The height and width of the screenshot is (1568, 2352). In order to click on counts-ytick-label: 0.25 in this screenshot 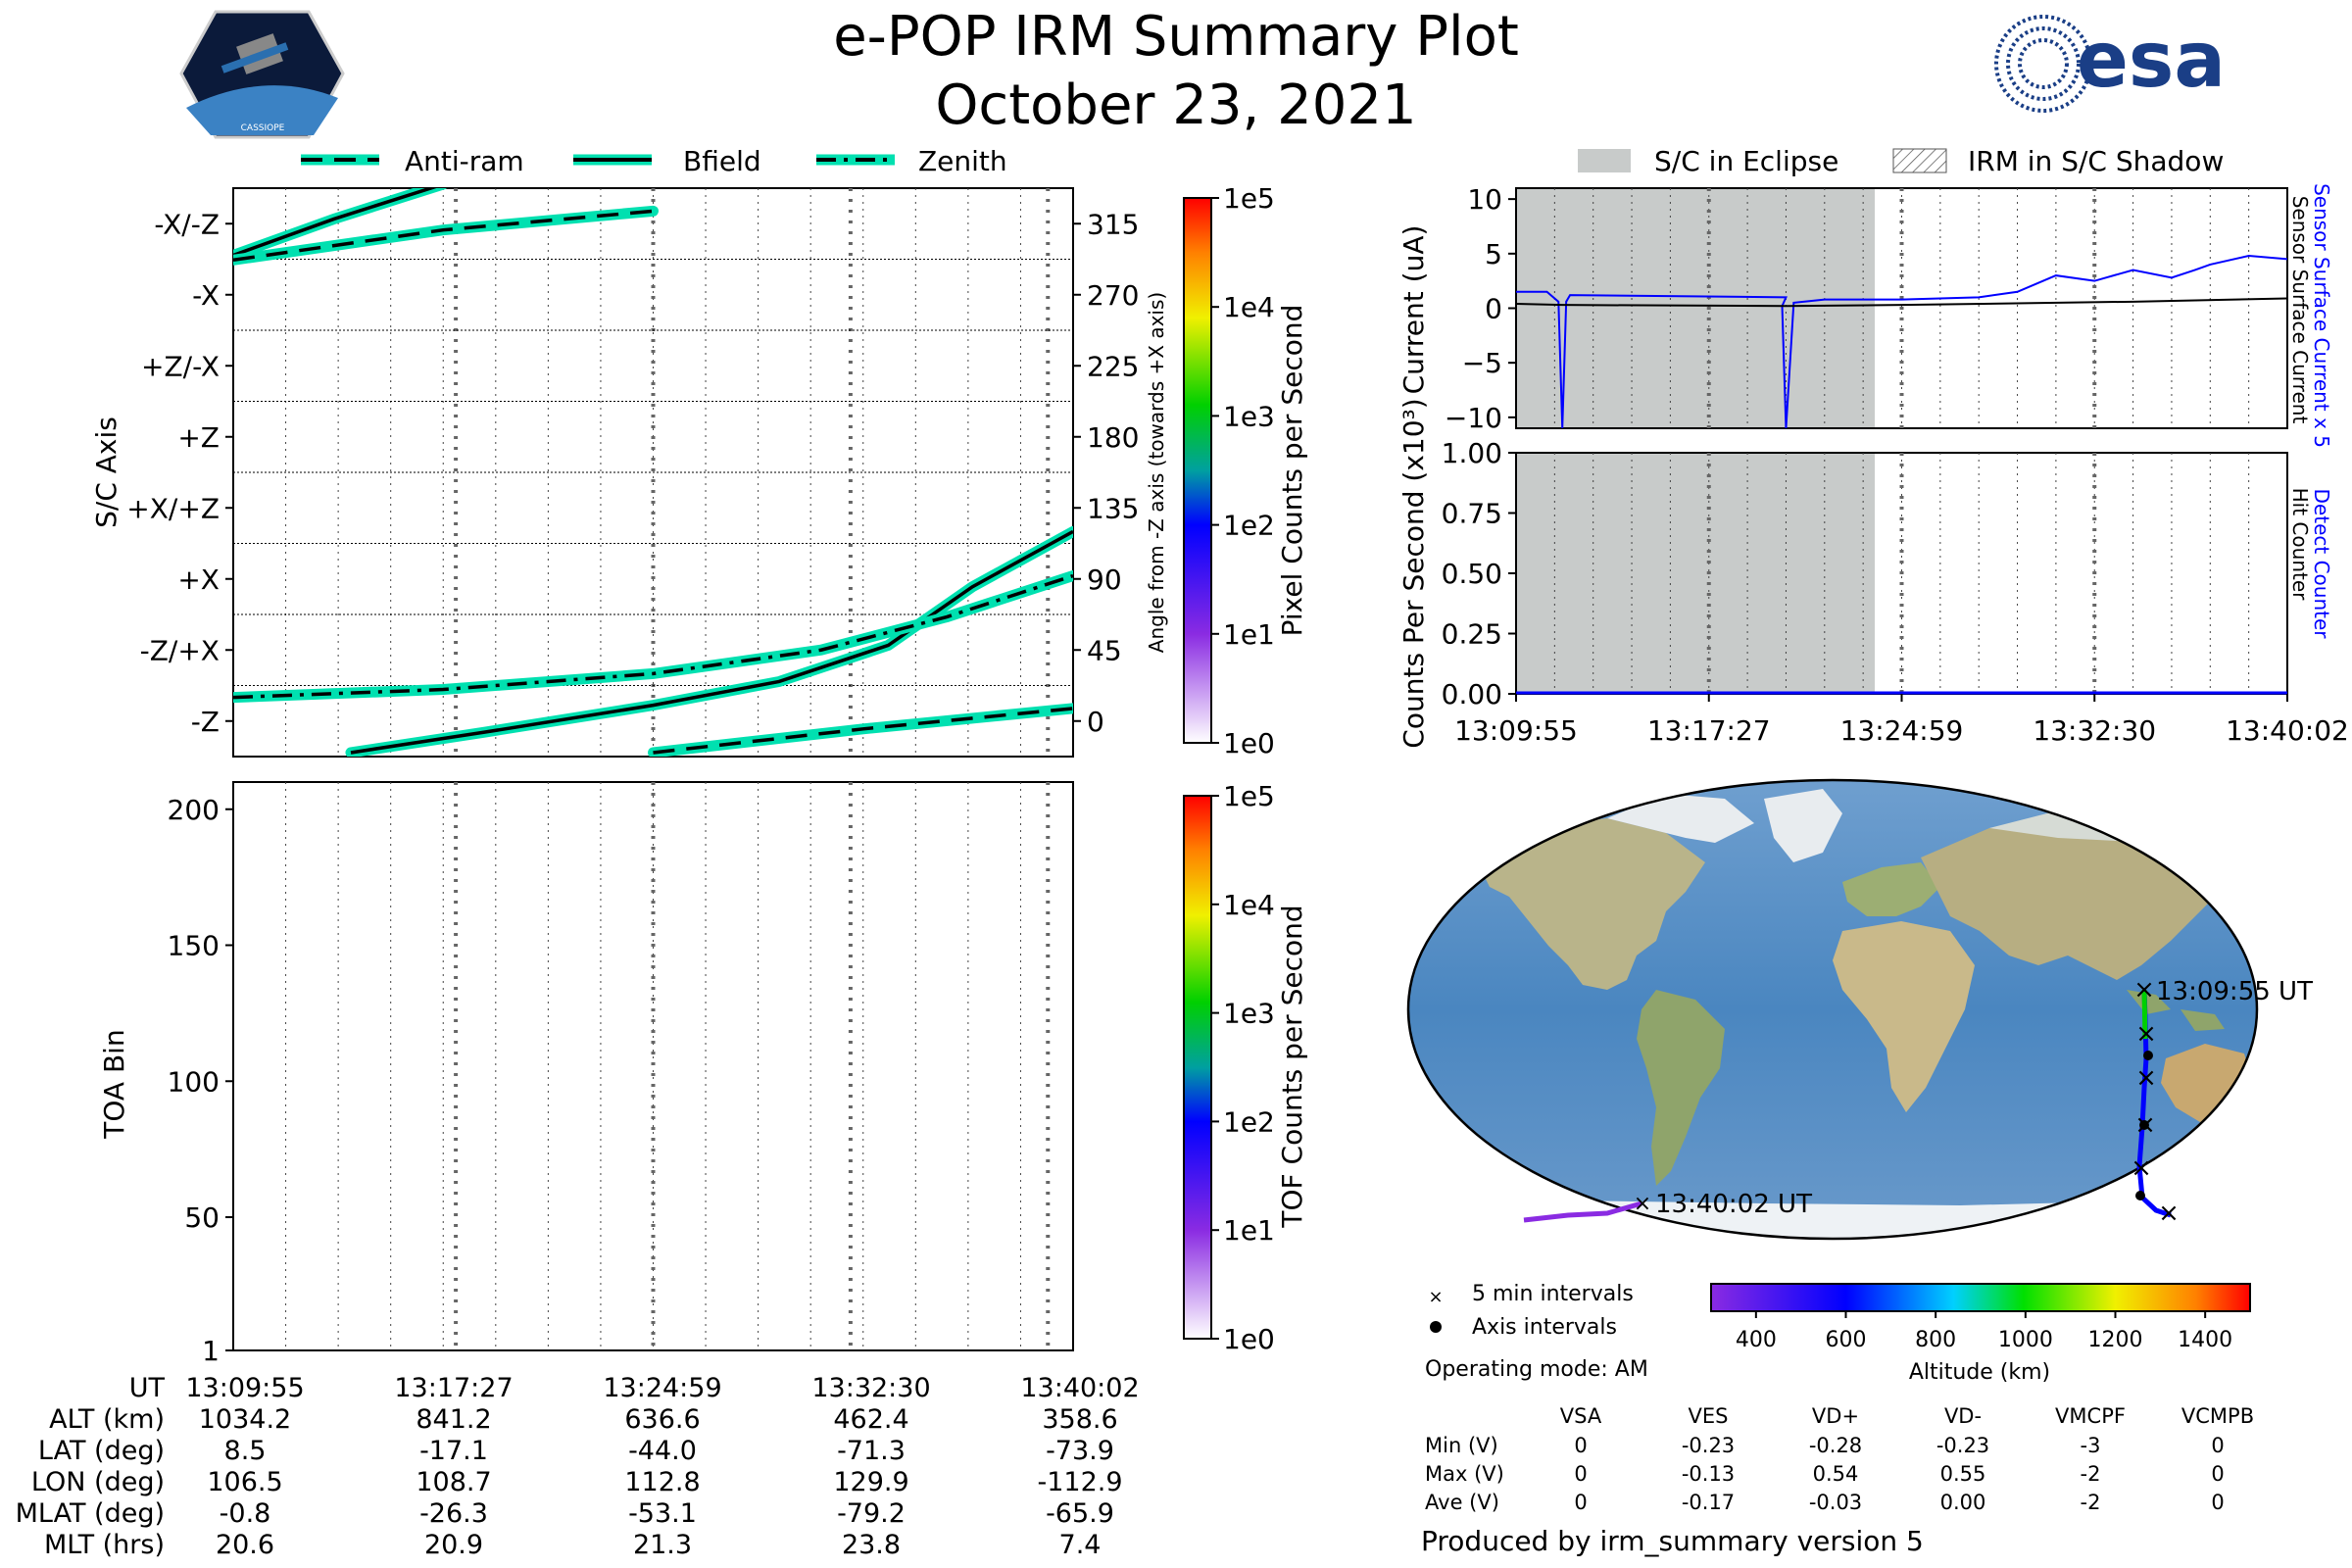, I will do `click(1472, 634)`.